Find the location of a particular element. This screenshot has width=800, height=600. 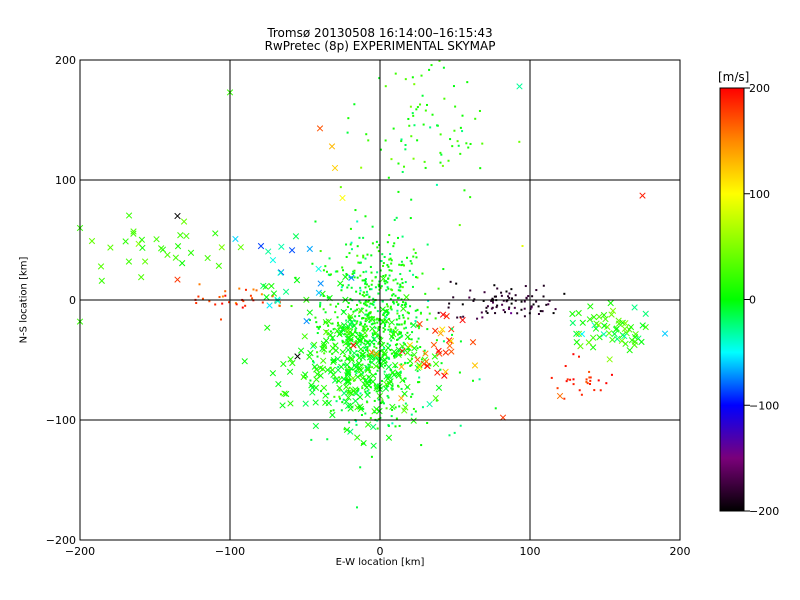

colorbar-tick-labels: 200 100 0 −100 −200 is located at coordinates (761, 300).